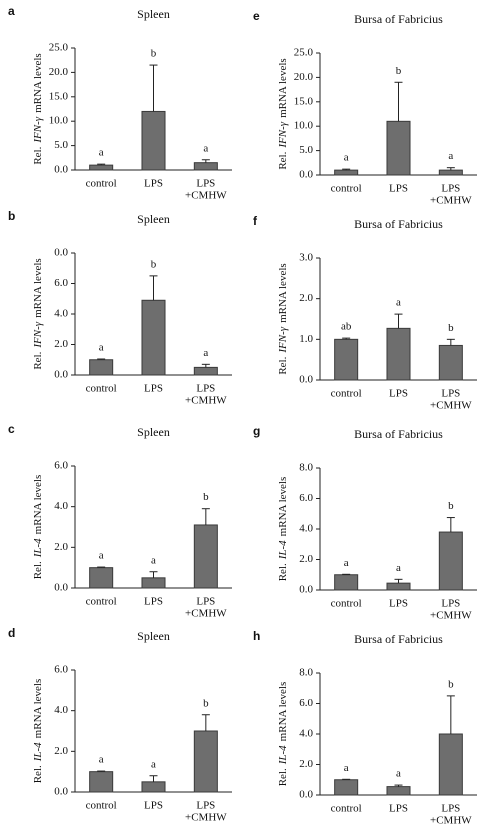 Image resolution: width=487 pixels, height=831 pixels. Describe the element at coordinates (306, 339) in the screenshot. I see `y-tick-label: 1.0` at that location.